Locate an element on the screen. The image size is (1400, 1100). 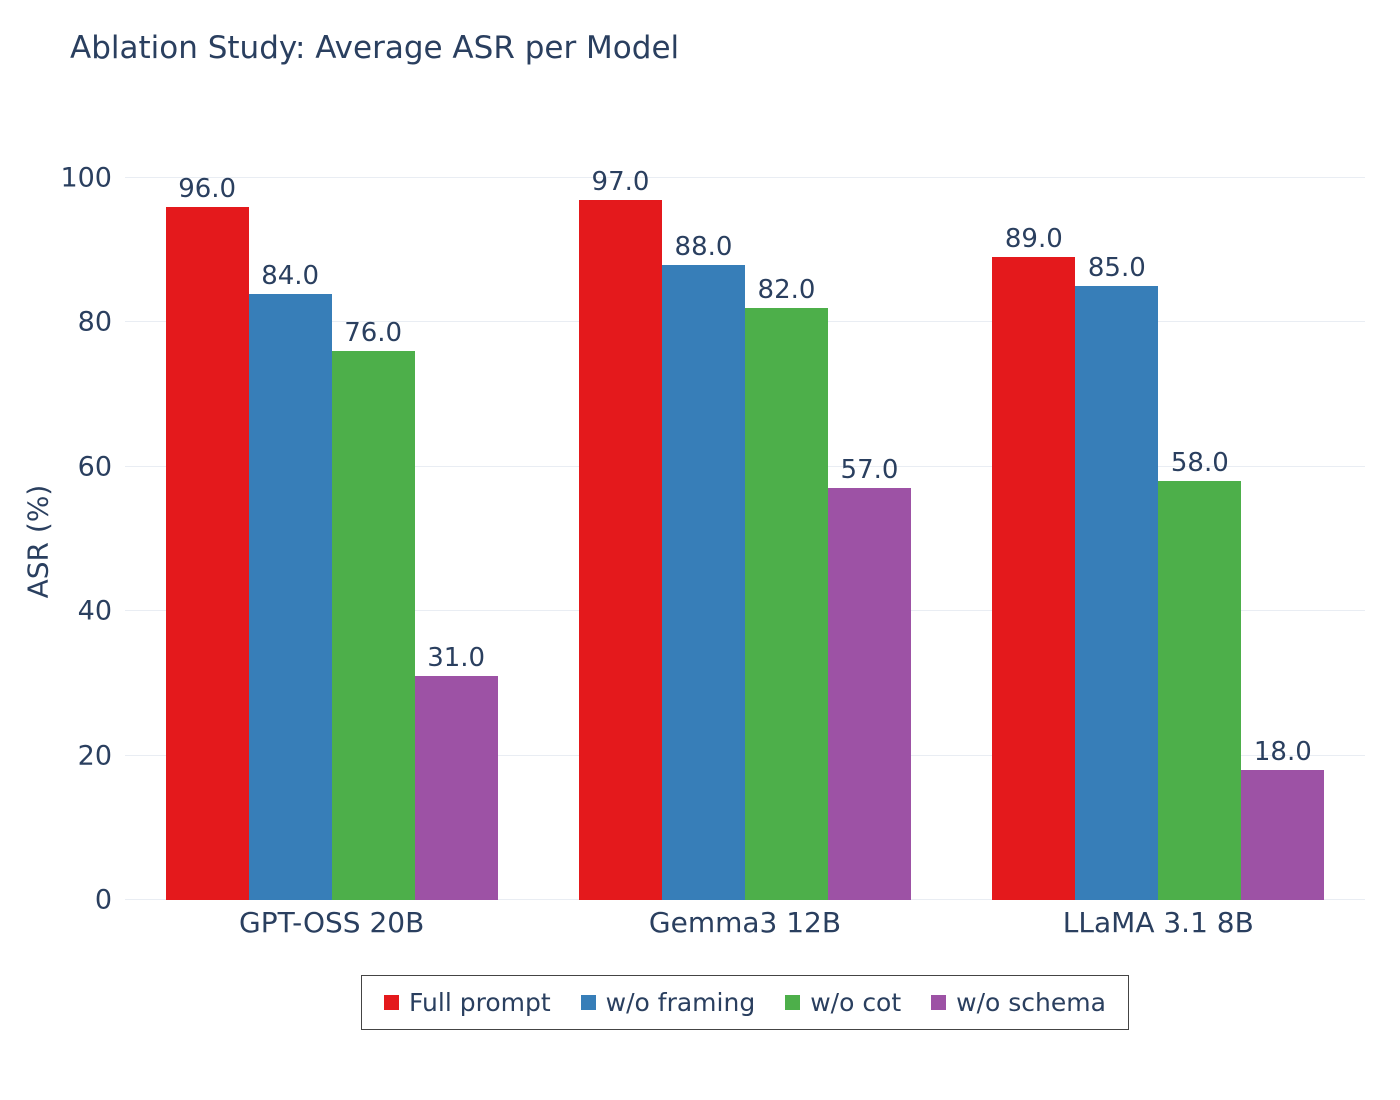
y-tick-label: 0 is located at coordinates (103, 900).